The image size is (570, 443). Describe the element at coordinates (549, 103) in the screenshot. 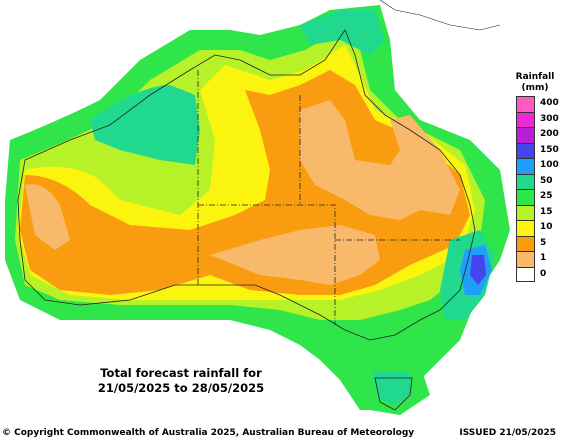

I see `legend-value: 400` at that location.